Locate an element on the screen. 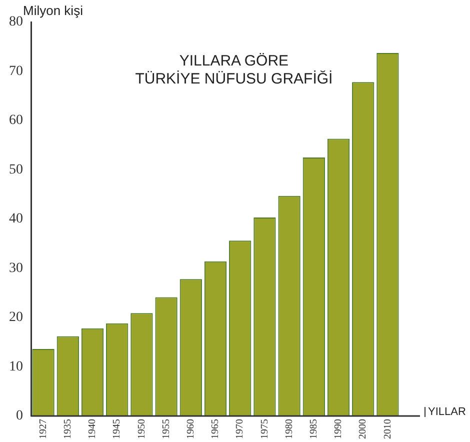 The width and height of the screenshot is (470, 442). x-tick-label: 1960 is located at coordinates (191, 429).